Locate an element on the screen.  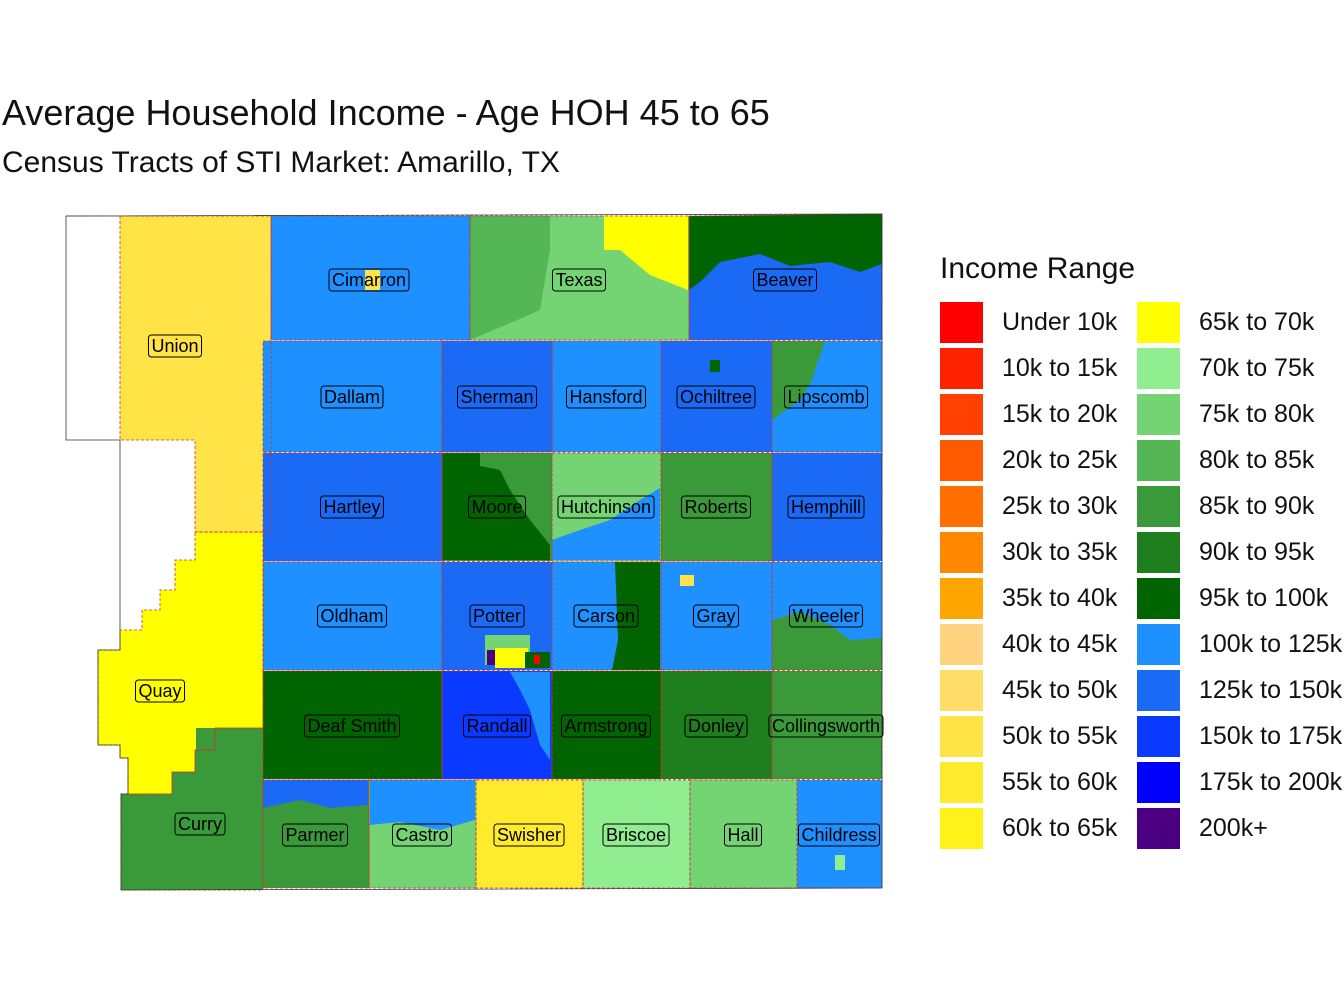
legend-label: 45k to 50k is located at coordinates (1060, 690).